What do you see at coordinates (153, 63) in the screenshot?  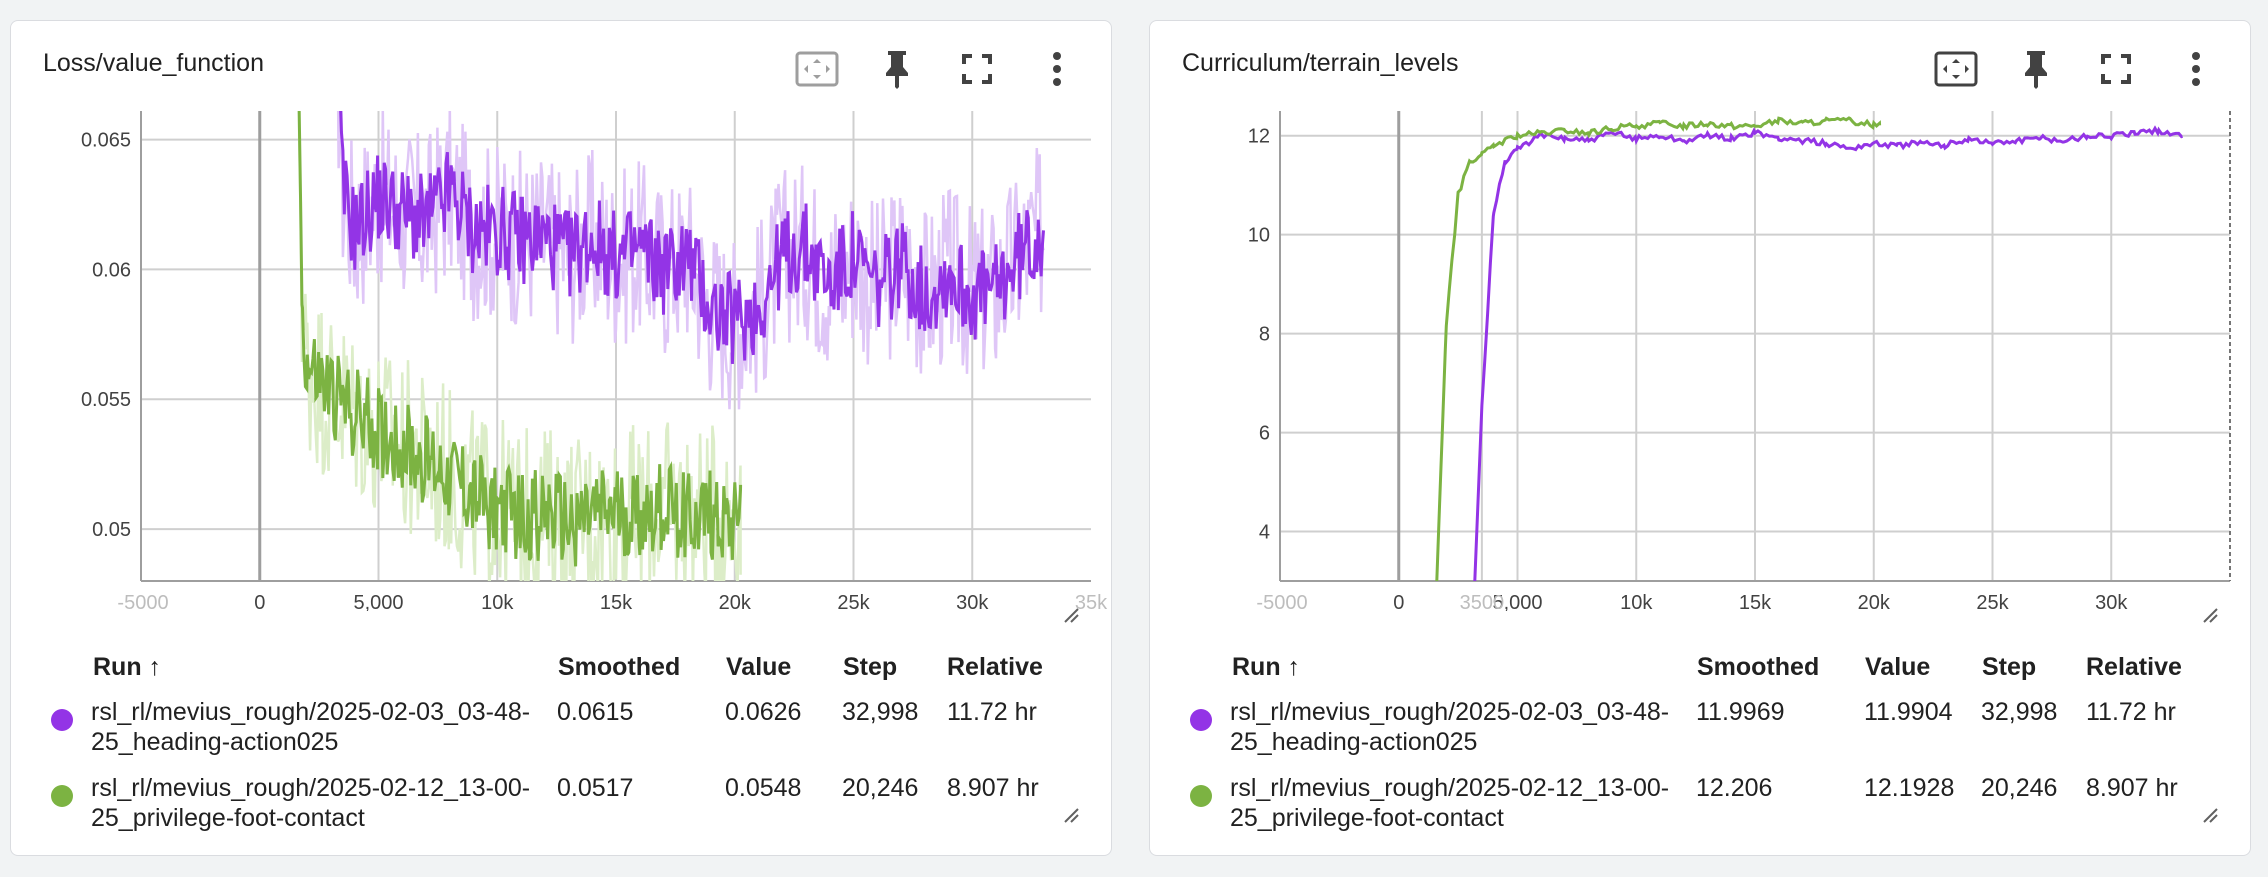 I see `chart-title: Loss/value_function` at bounding box center [153, 63].